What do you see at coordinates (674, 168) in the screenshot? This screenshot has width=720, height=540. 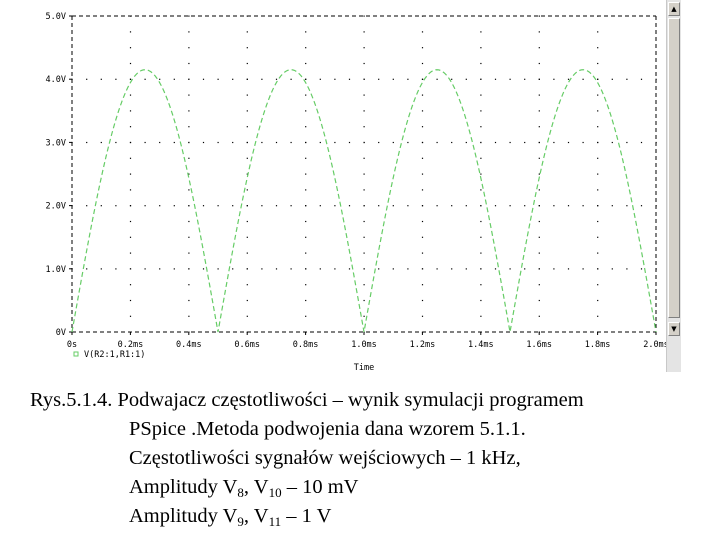 I see `scrollbar-thumb` at bounding box center [674, 168].